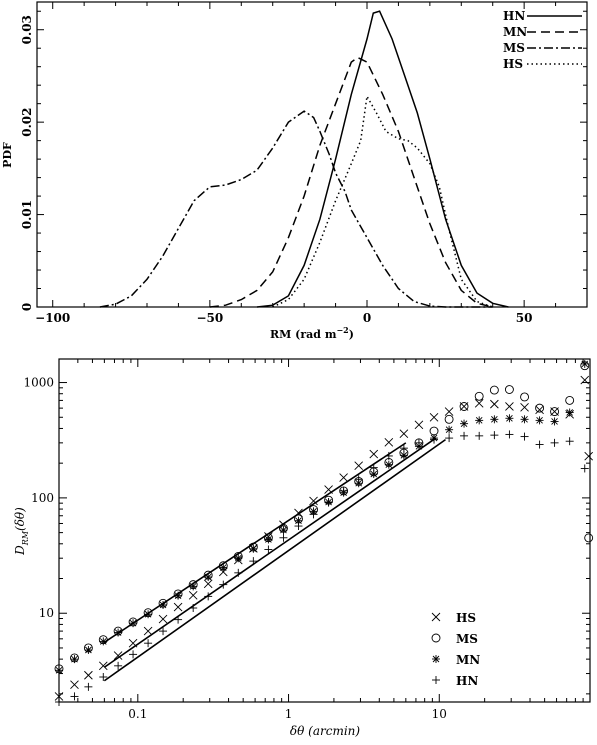 This screenshot has height=745, width=597. I want to click on sf-y-tick-label: 1000, so click(38, 383).